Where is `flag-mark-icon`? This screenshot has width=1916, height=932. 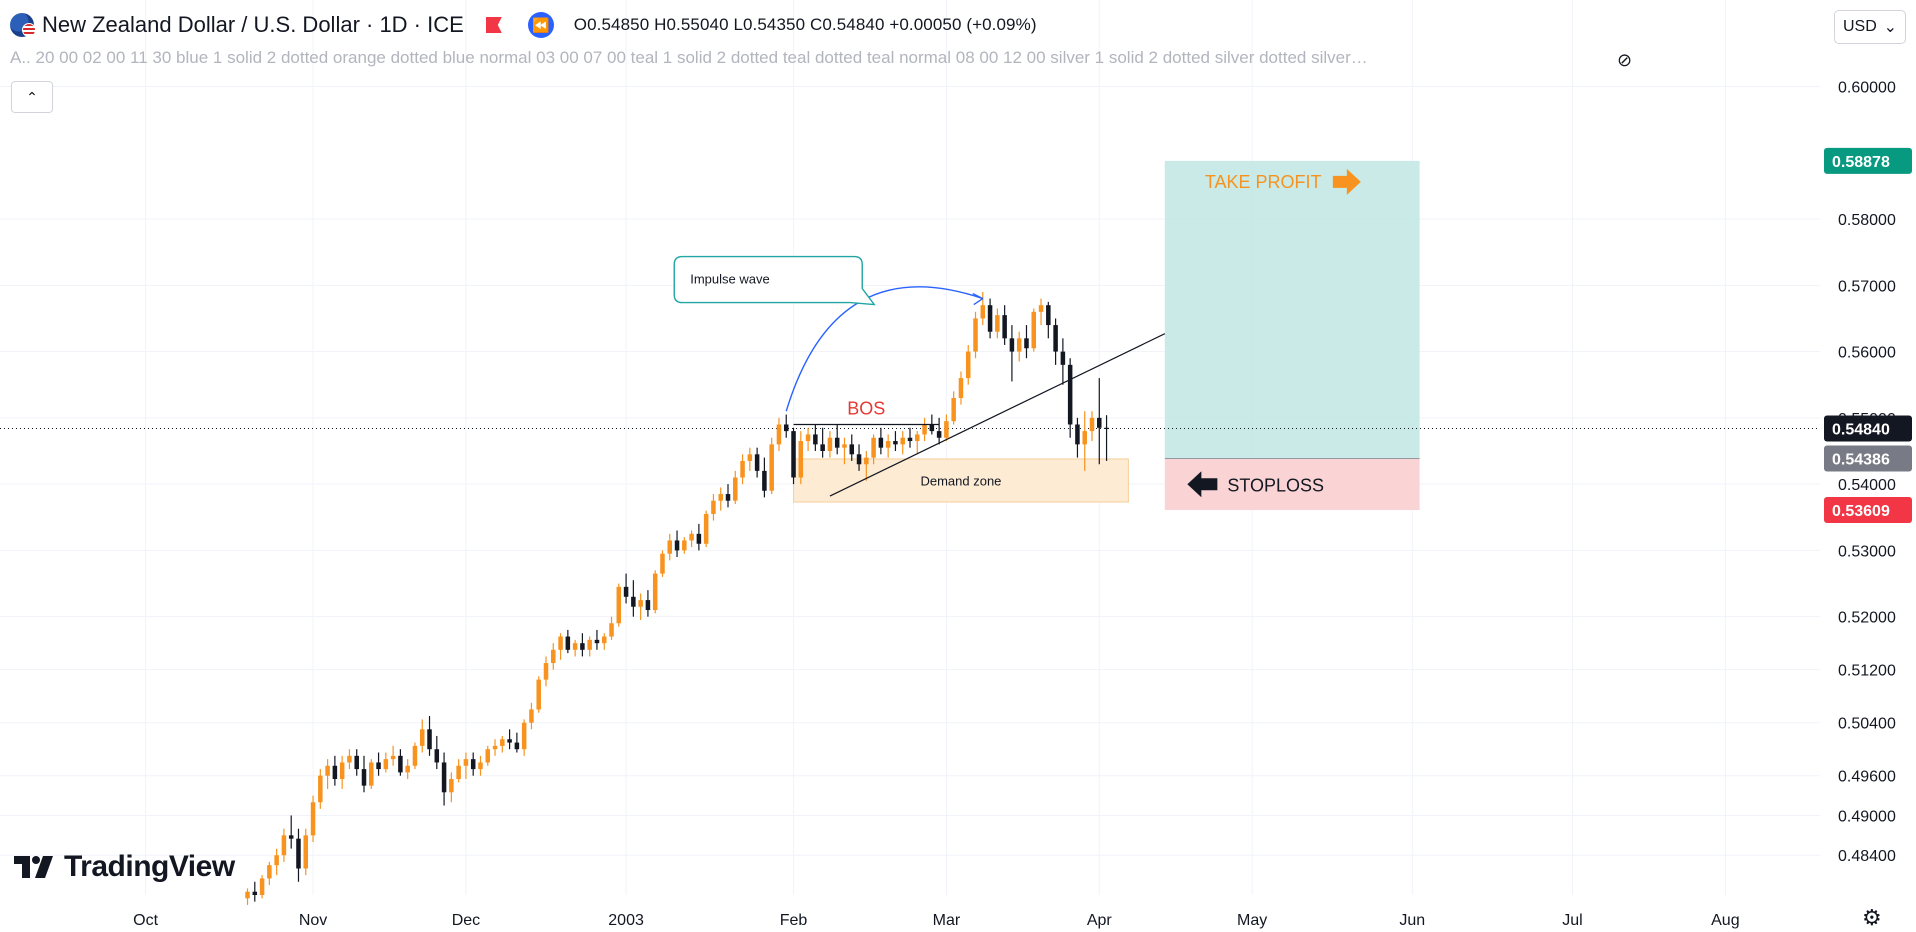 flag-mark-icon is located at coordinates (493, 25).